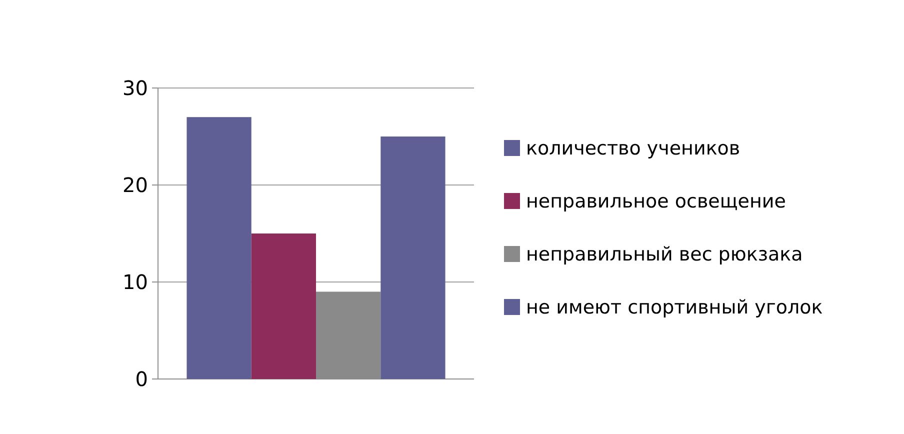  What do you see at coordinates (135, 282) in the screenshot?
I see `y-tick-label: 10` at bounding box center [135, 282].